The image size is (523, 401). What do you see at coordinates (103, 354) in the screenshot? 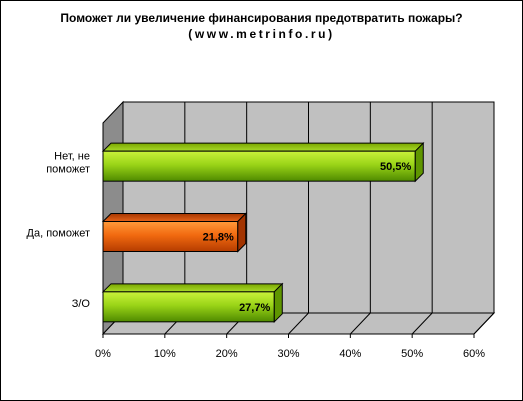
I see `x-tick-label: 0%` at bounding box center [103, 354].